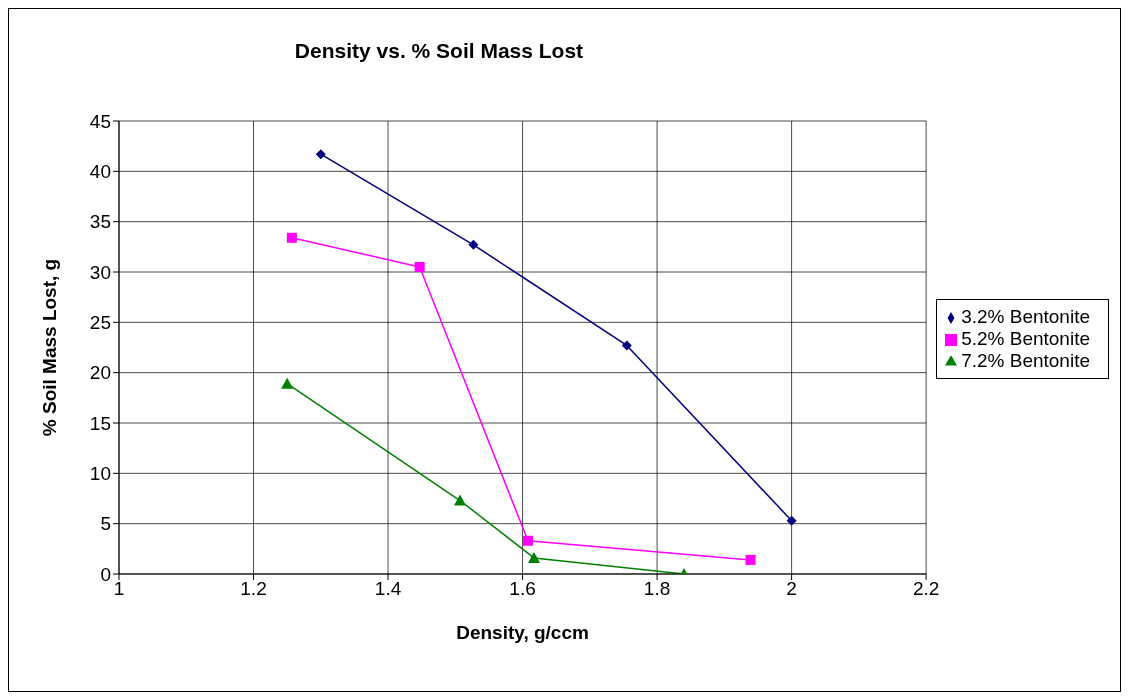 The image size is (1129, 700). Describe the element at coordinates (522, 632) in the screenshot. I see `x-axis-title: Density, g/ccm` at that location.